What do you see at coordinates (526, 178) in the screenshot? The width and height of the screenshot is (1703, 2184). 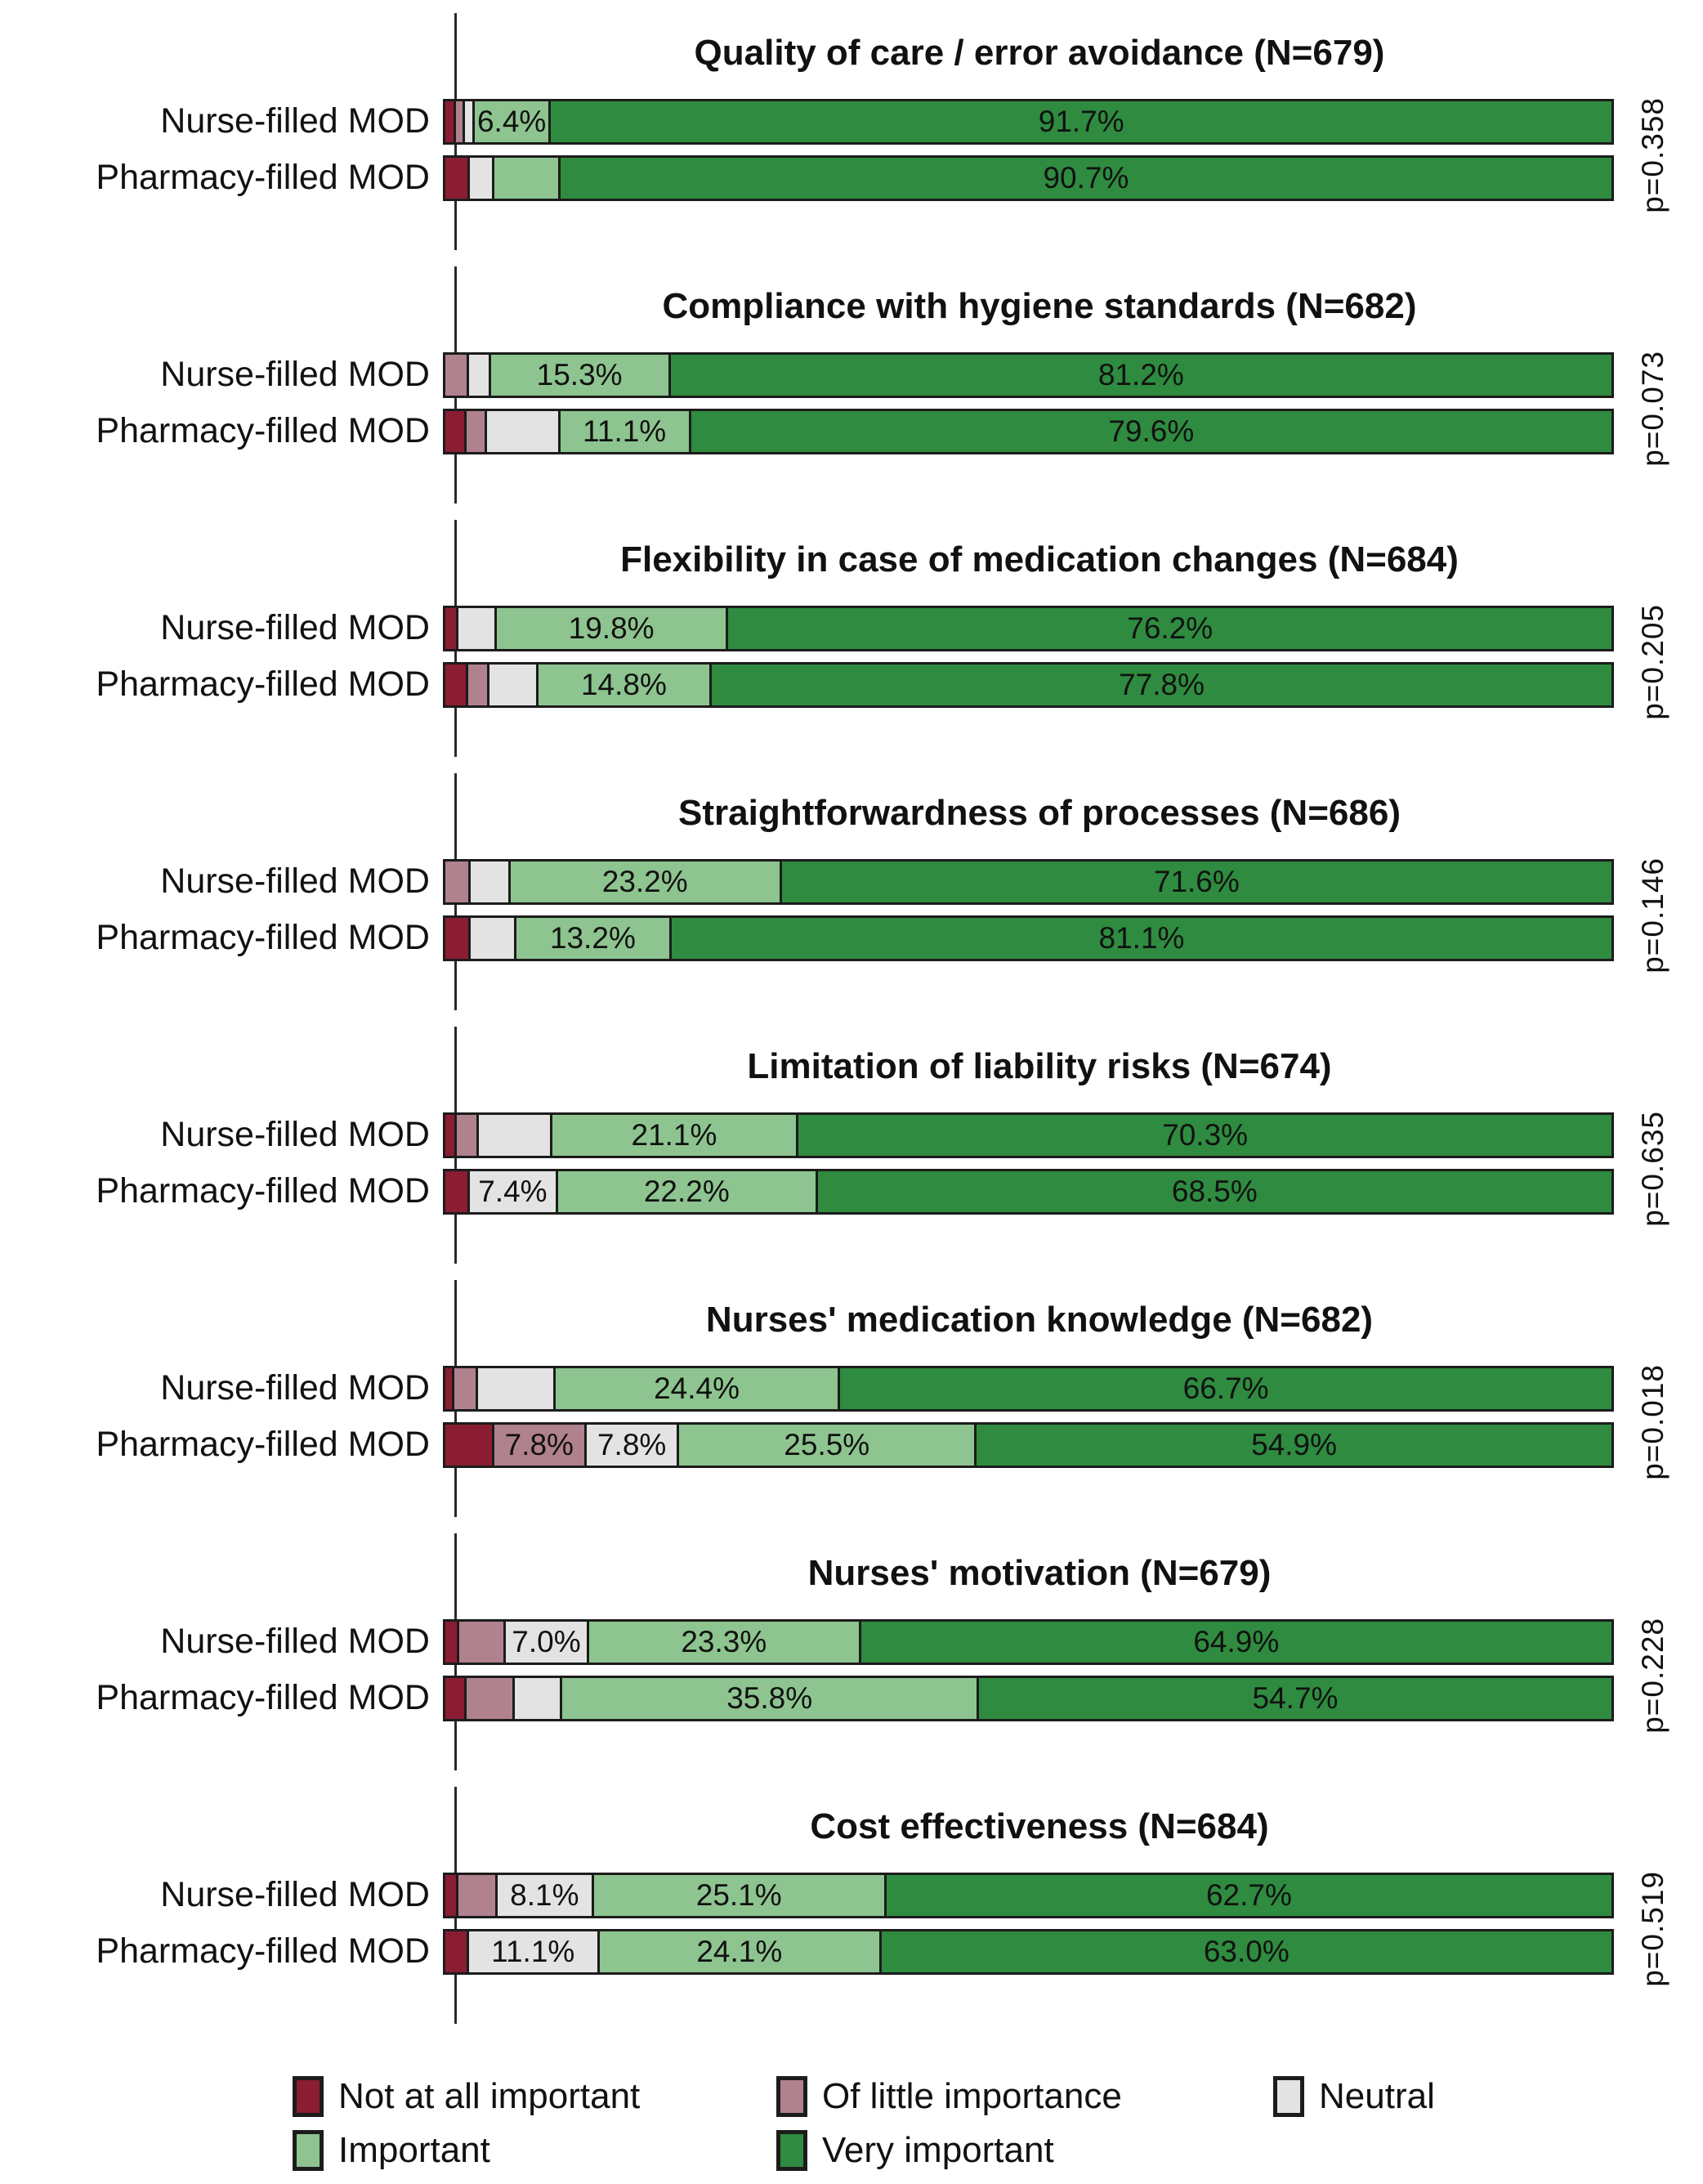 I see `bar-segment-important` at bounding box center [526, 178].